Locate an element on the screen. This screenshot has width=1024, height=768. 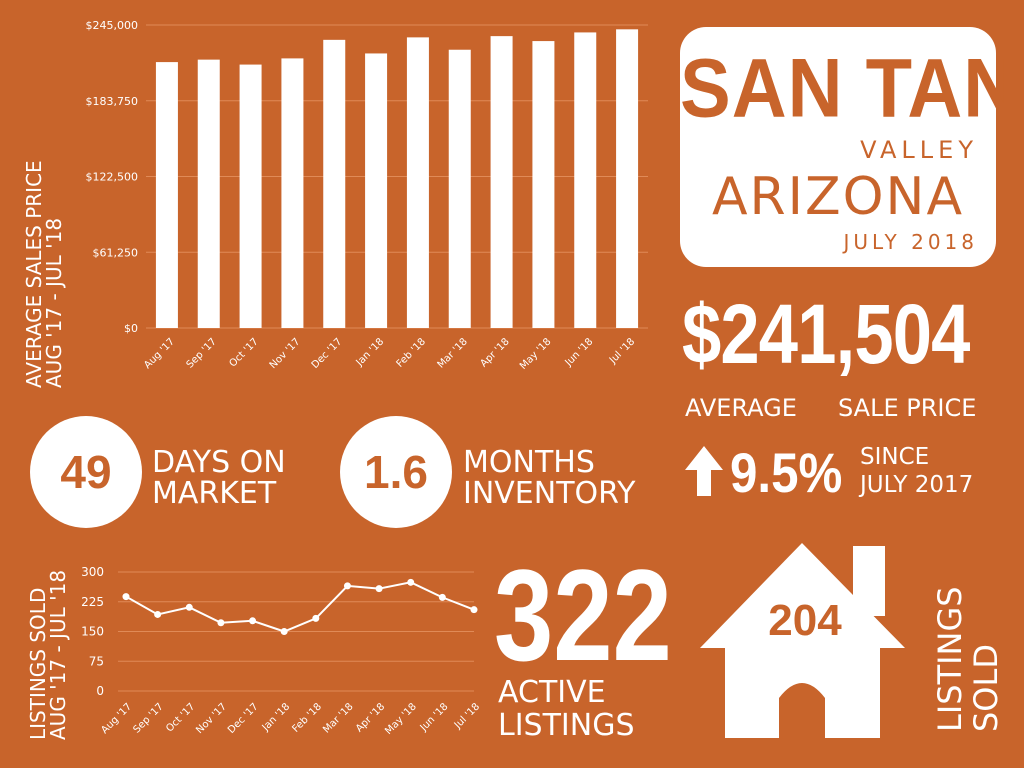
months-inventory-circle: 1.6 is located at coordinates (396, 472).